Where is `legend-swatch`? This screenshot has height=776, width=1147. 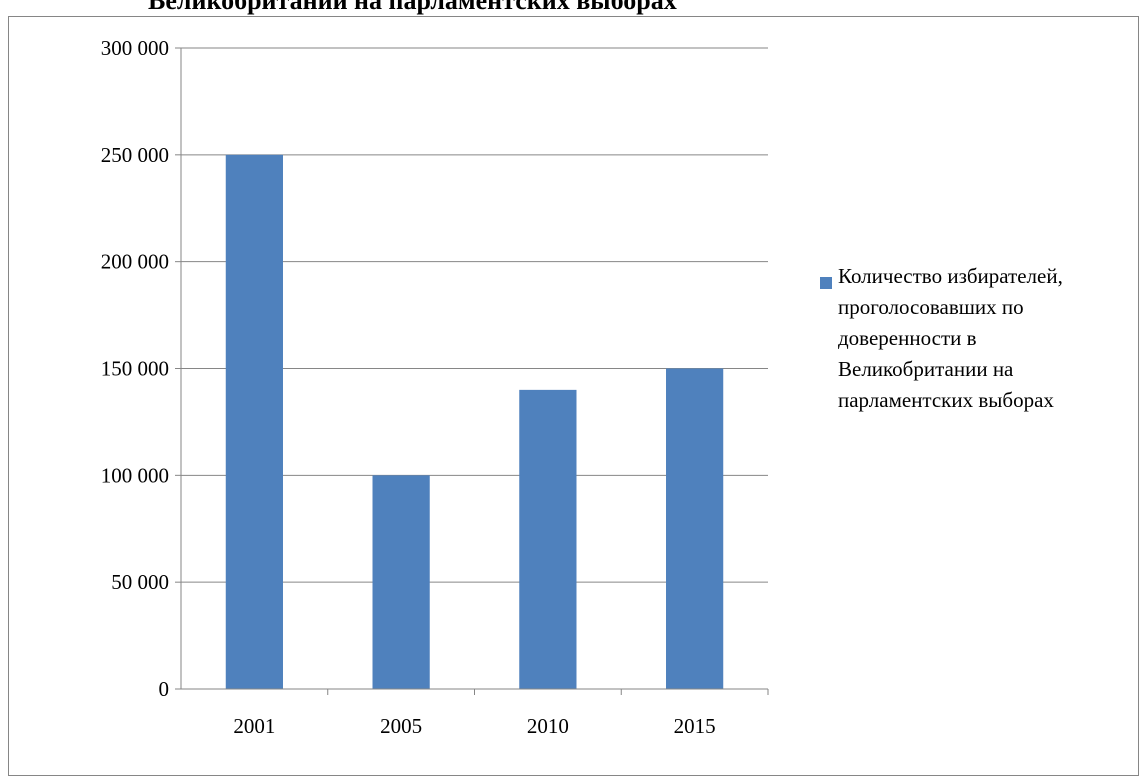
legend-swatch is located at coordinates (826, 283).